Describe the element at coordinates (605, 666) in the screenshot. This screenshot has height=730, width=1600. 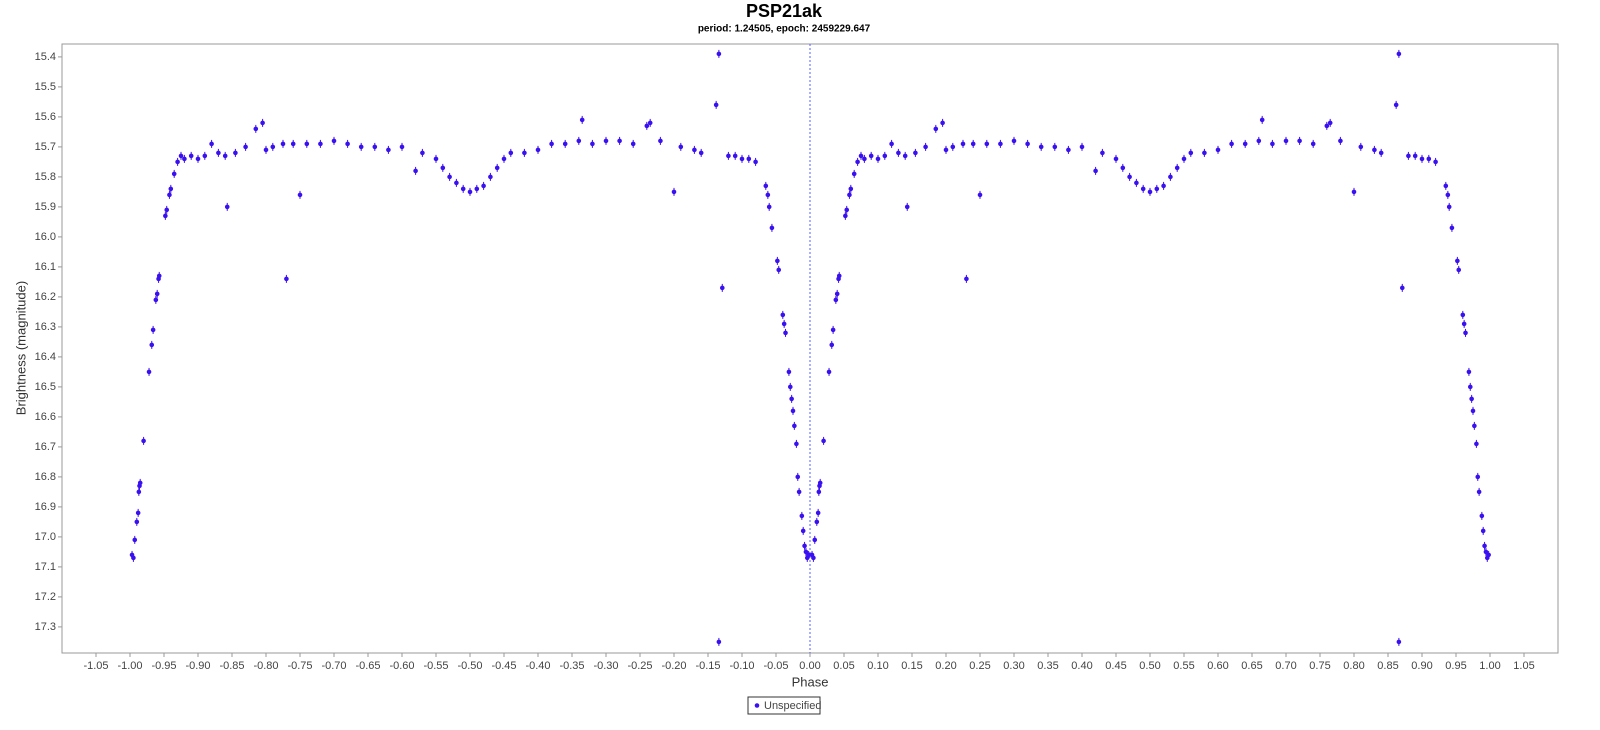
I see `x-tick-label: -0.30` at that location.